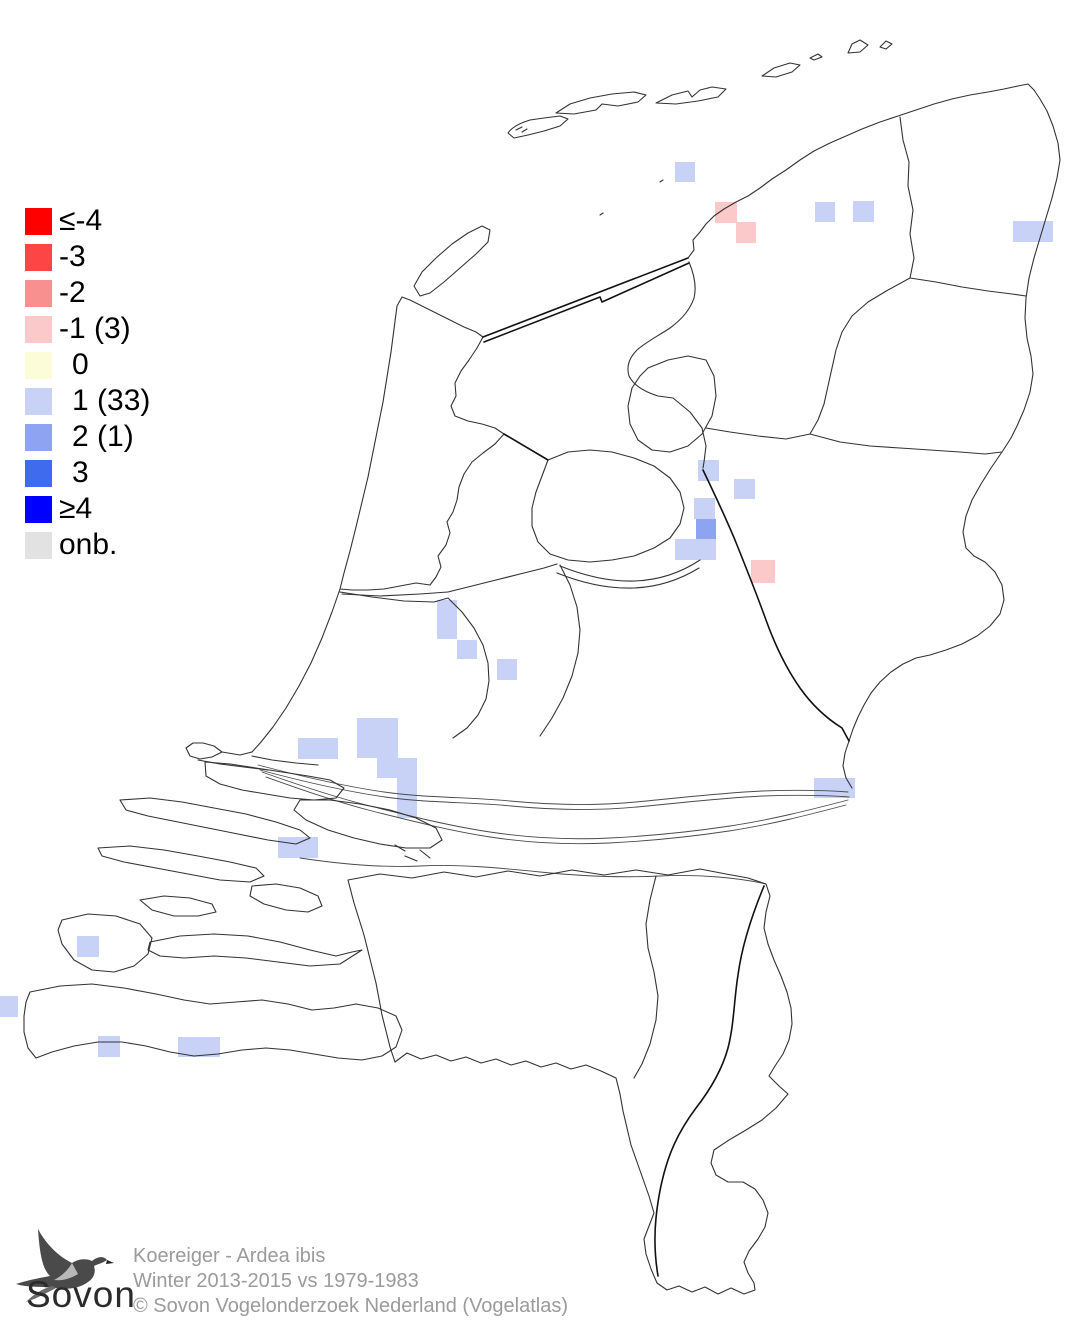 This screenshot has width=1074, height=1340. What do you see at coordinates (80, 472) in the screenshot?
I see `legend-label: 3` at bounding box center [80, 472].